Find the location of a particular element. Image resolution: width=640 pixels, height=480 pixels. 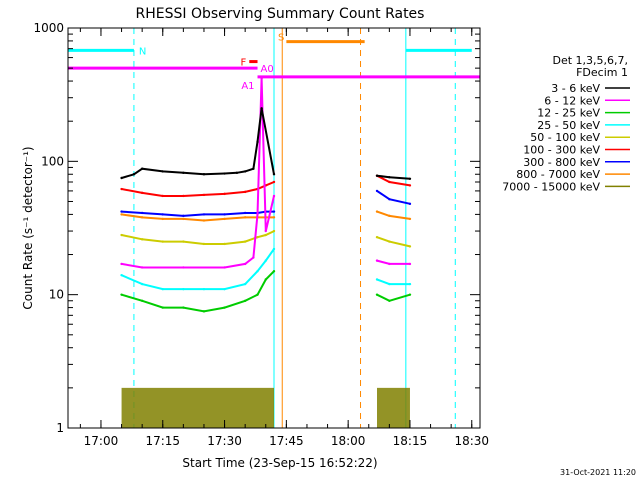

x-tick-label: 17:30 is located at coordinates (224, 441).